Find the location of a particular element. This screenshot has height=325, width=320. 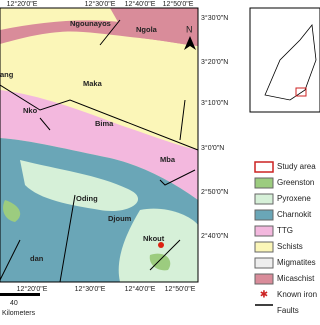

town-label: Ngola is located at coordinates (147, 29).